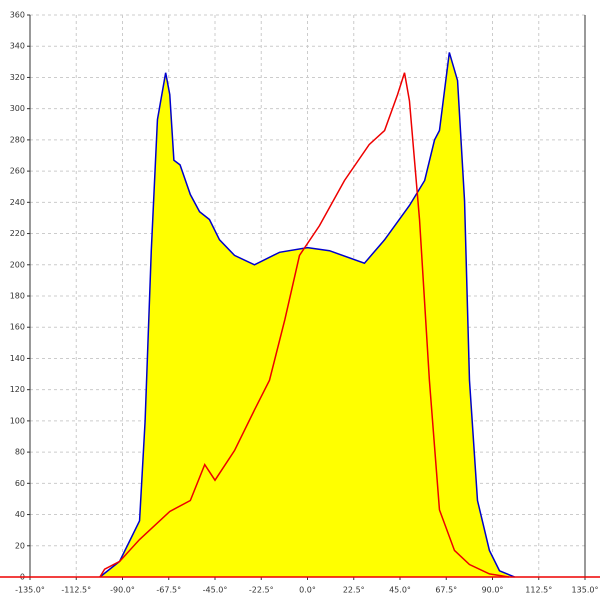  Describe the element at coordinates (493, 590) in the screenshot. I see `x-tick-label: 90.0°` at that location.